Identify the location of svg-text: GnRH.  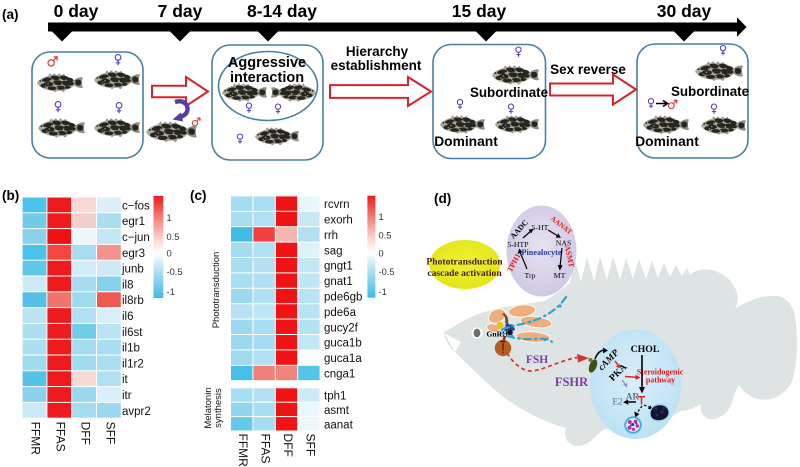
(498, 334).